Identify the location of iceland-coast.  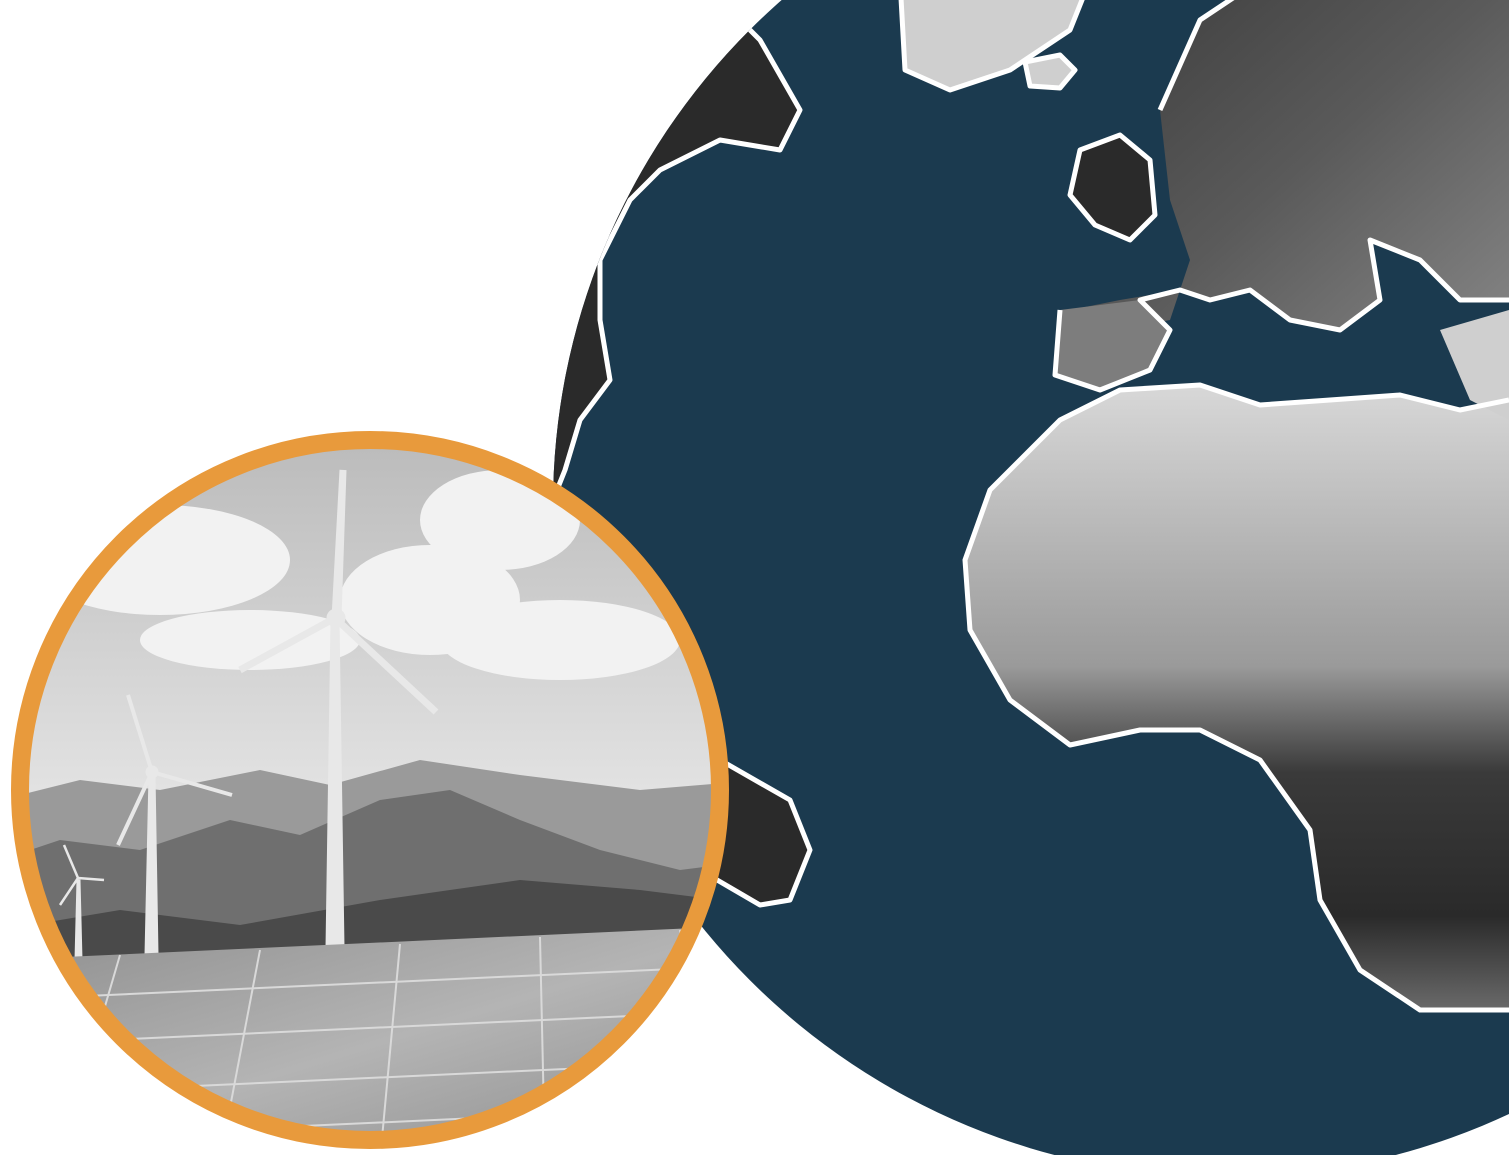
(1050, 71).